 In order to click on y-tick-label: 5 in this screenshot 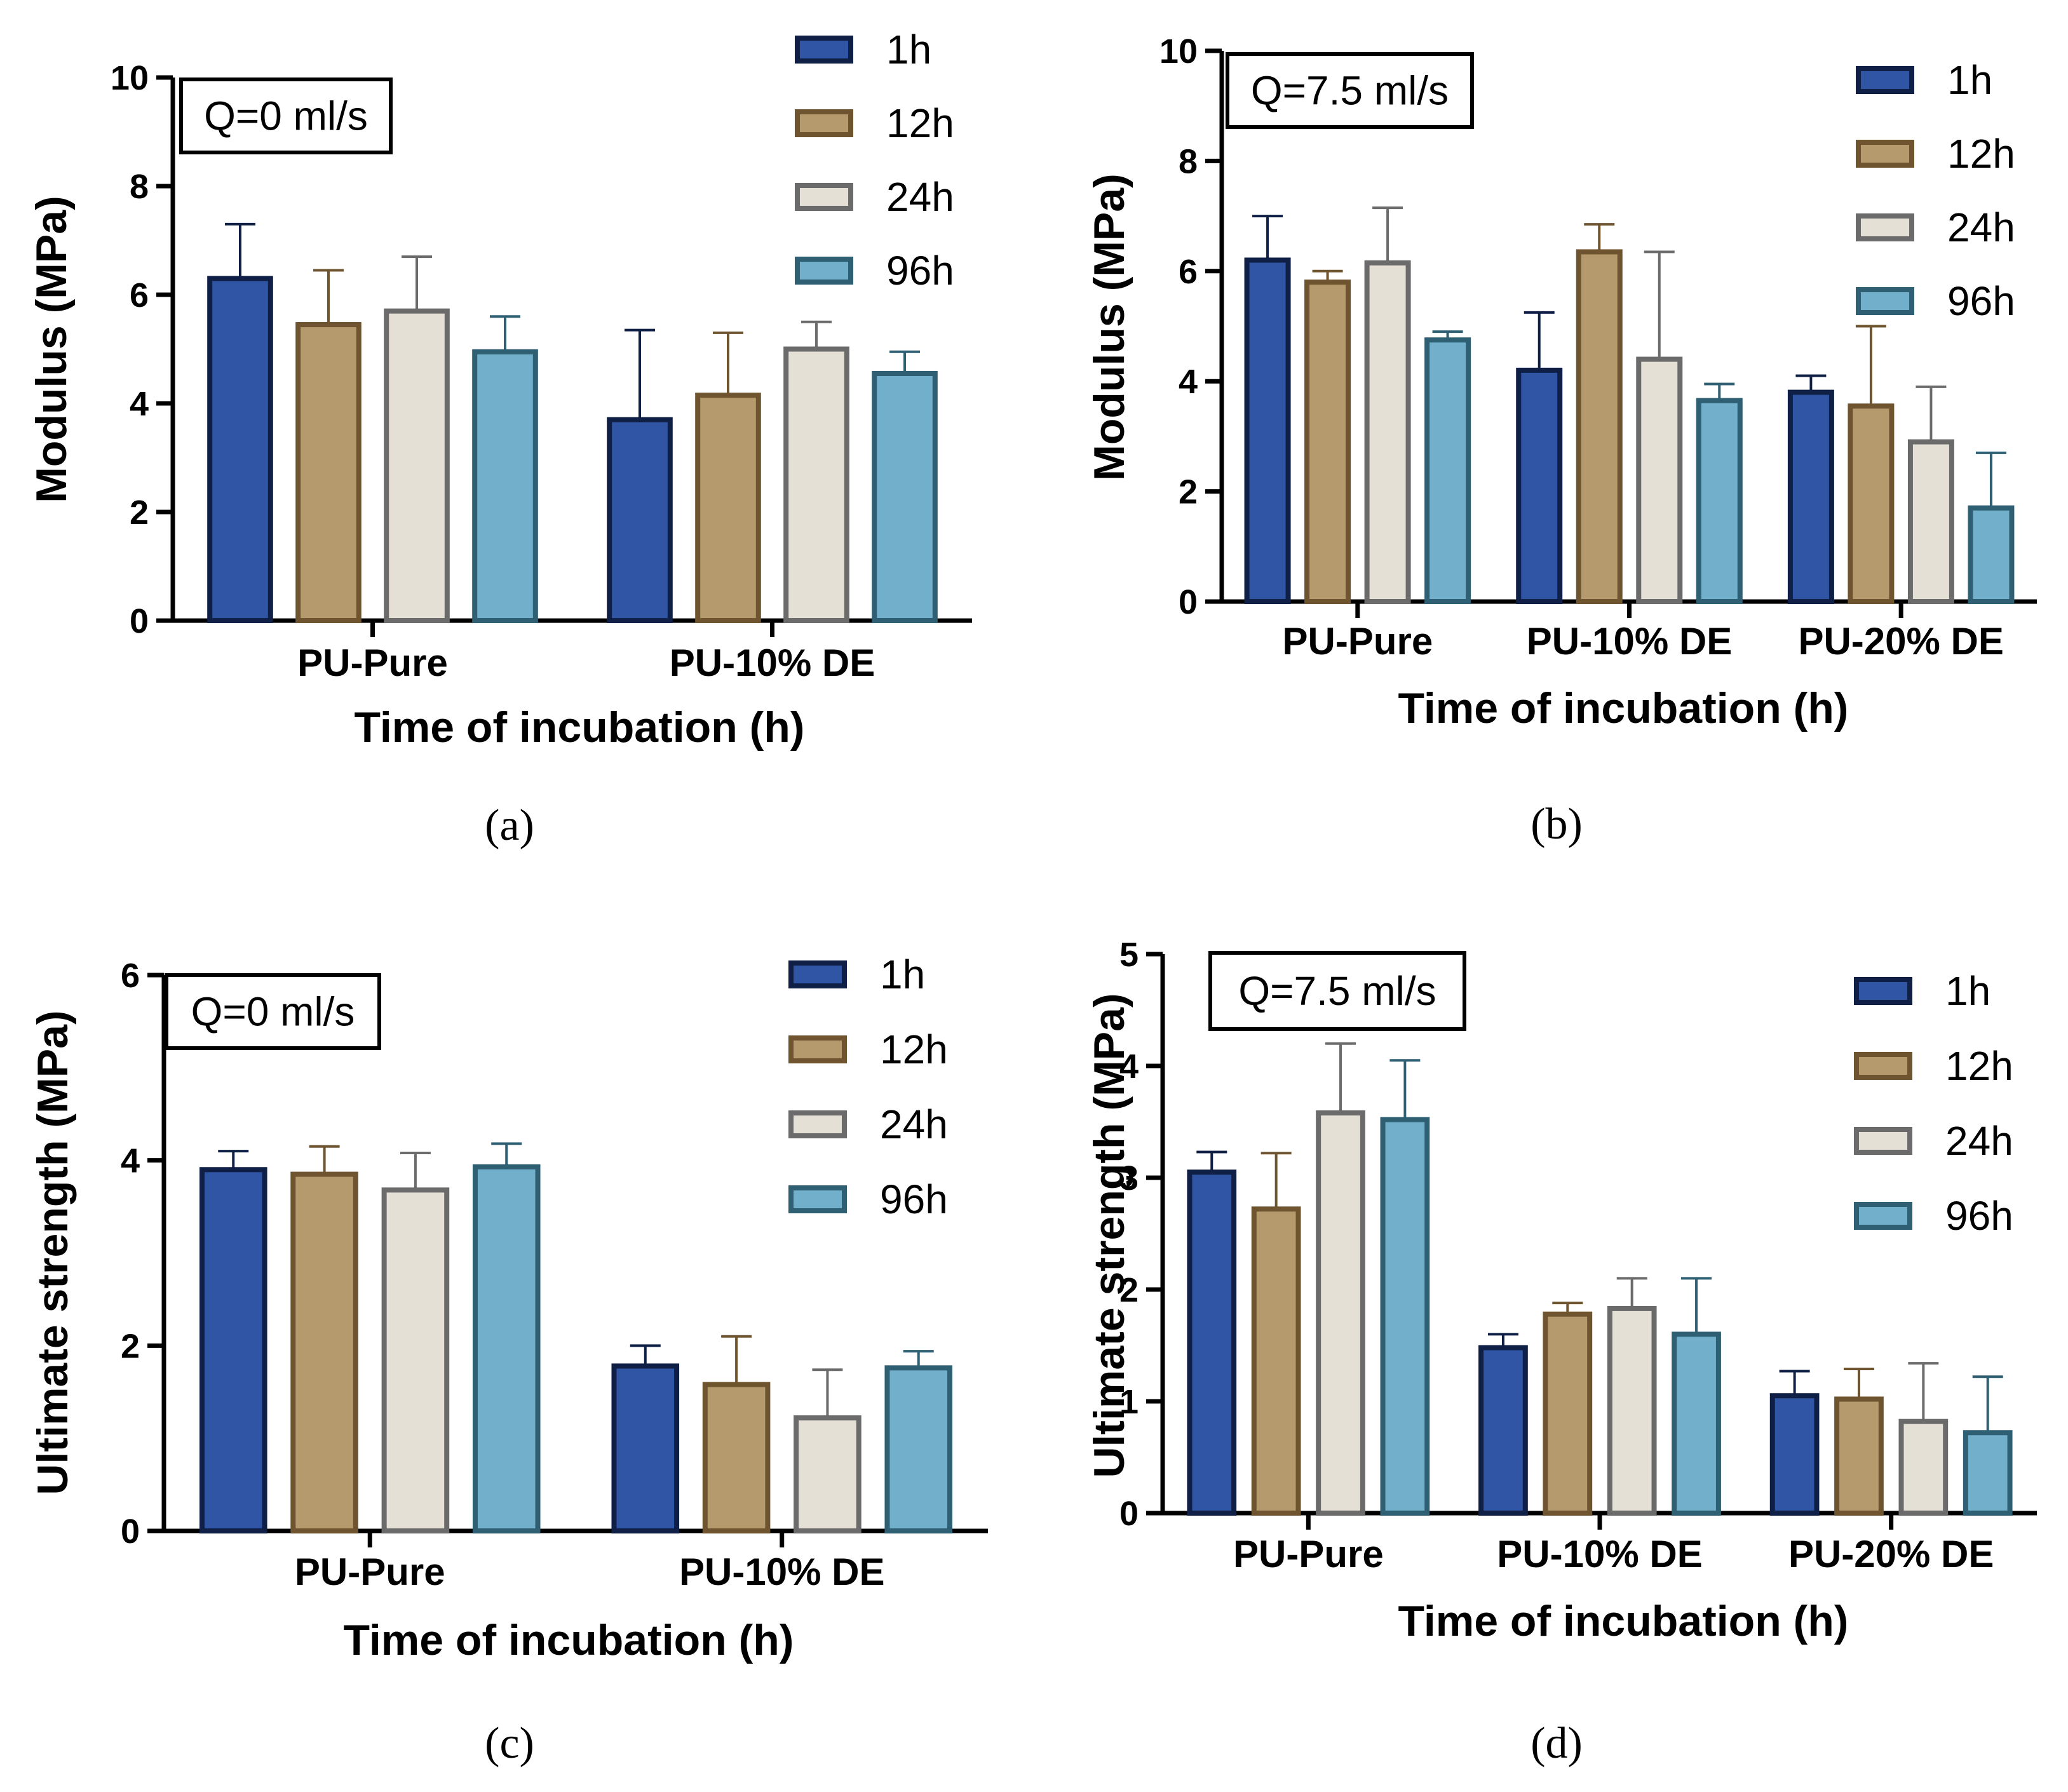, I will do `click(1129, 955)`.